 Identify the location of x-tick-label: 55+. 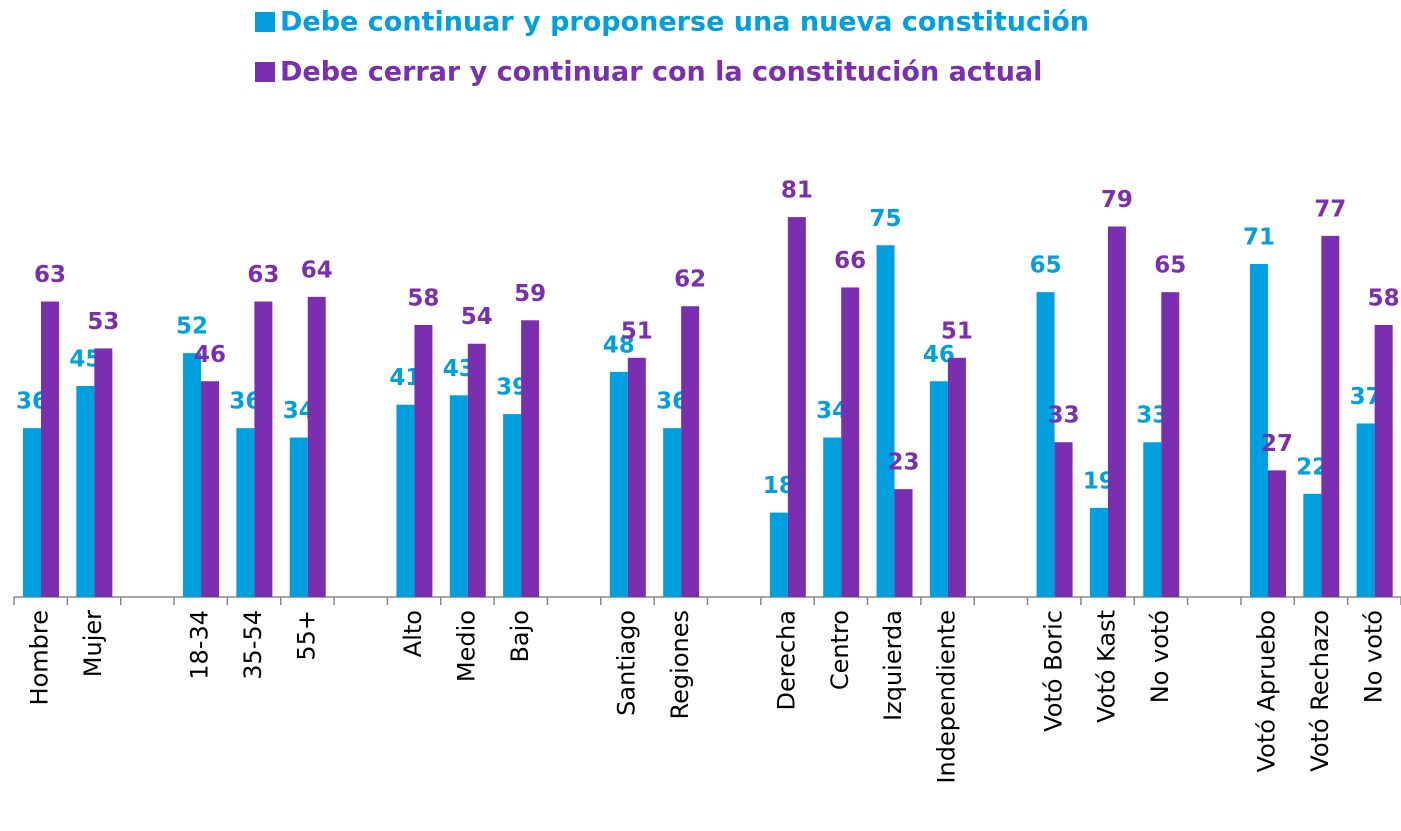
(306, 635).